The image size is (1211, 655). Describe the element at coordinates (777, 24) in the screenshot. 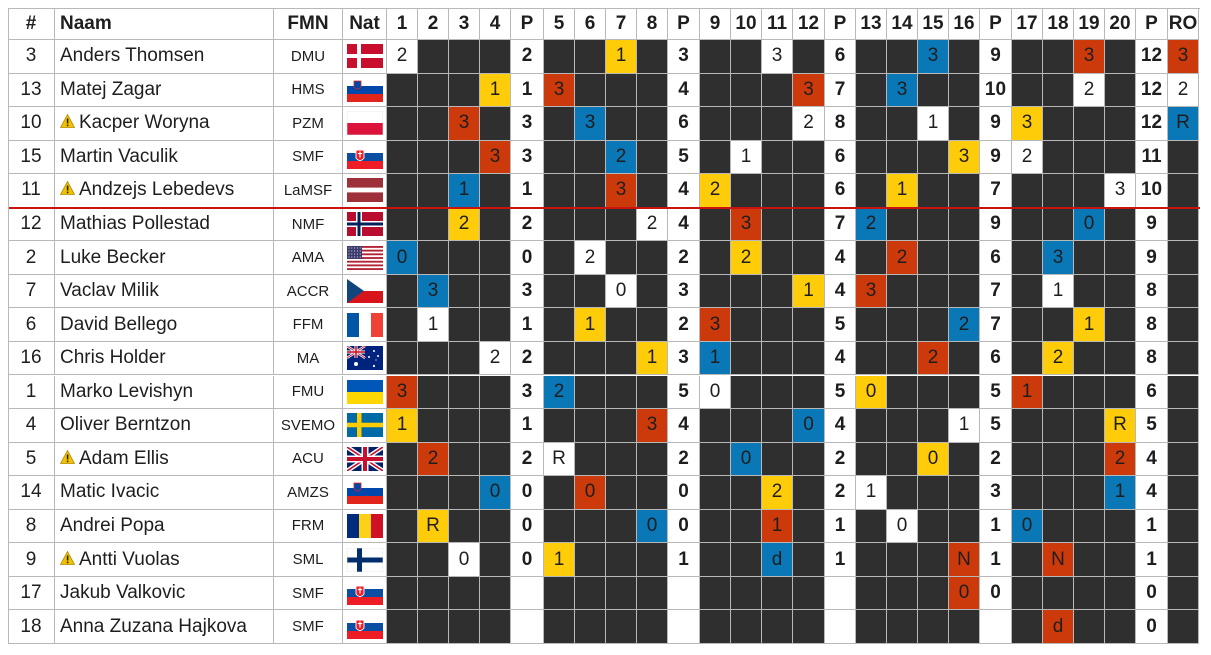

I see `column-header-17: 11` at that location.